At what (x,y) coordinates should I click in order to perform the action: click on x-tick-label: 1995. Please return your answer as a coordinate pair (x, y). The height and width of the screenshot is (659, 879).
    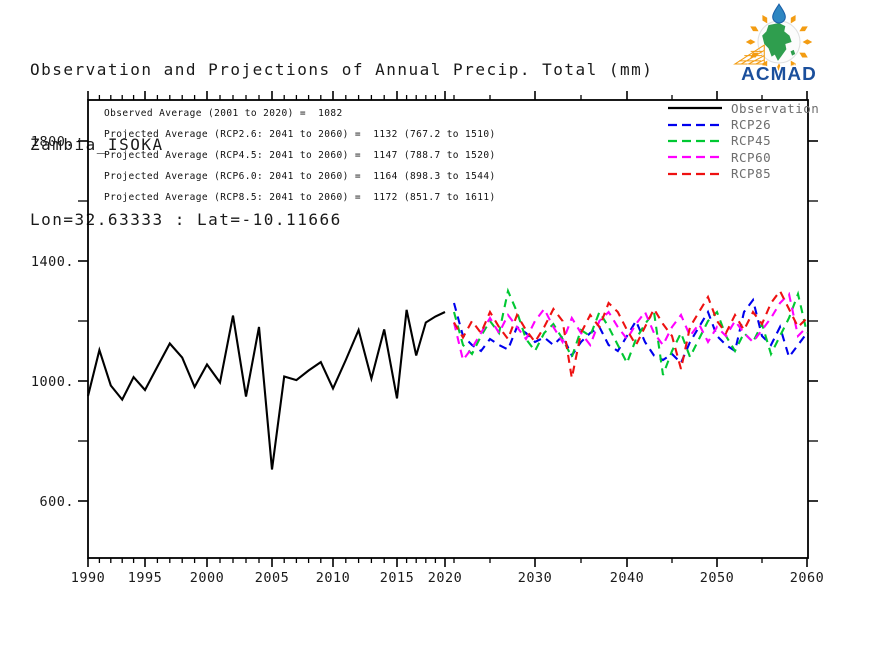
    Looking at the image, I should click on (145, 578).